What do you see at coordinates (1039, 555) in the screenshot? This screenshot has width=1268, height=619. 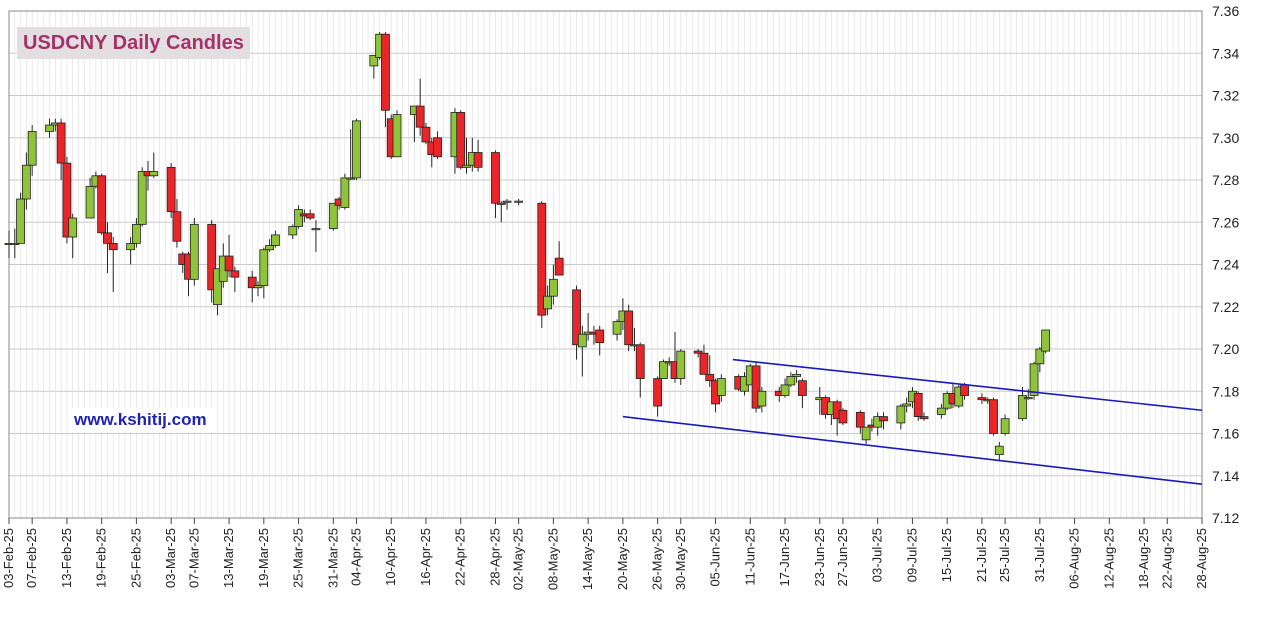 I see `x-tick-label: 31-Jul-25` at bounding box center [1039, 555].